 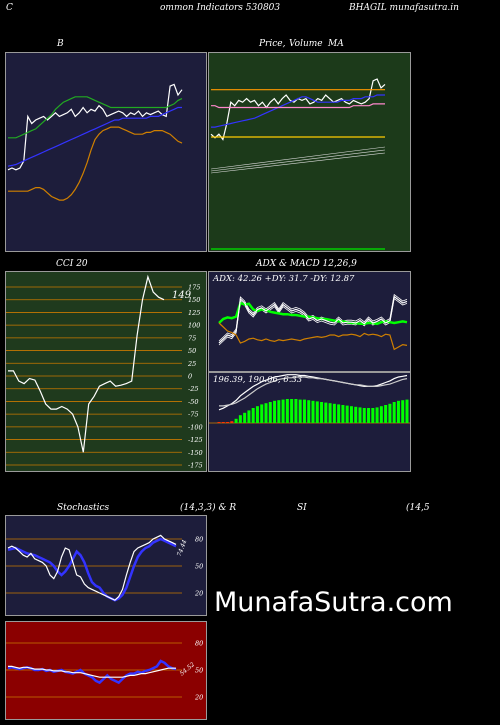 I want to click on cci-level-label: -125, so click(x=195, y=440).